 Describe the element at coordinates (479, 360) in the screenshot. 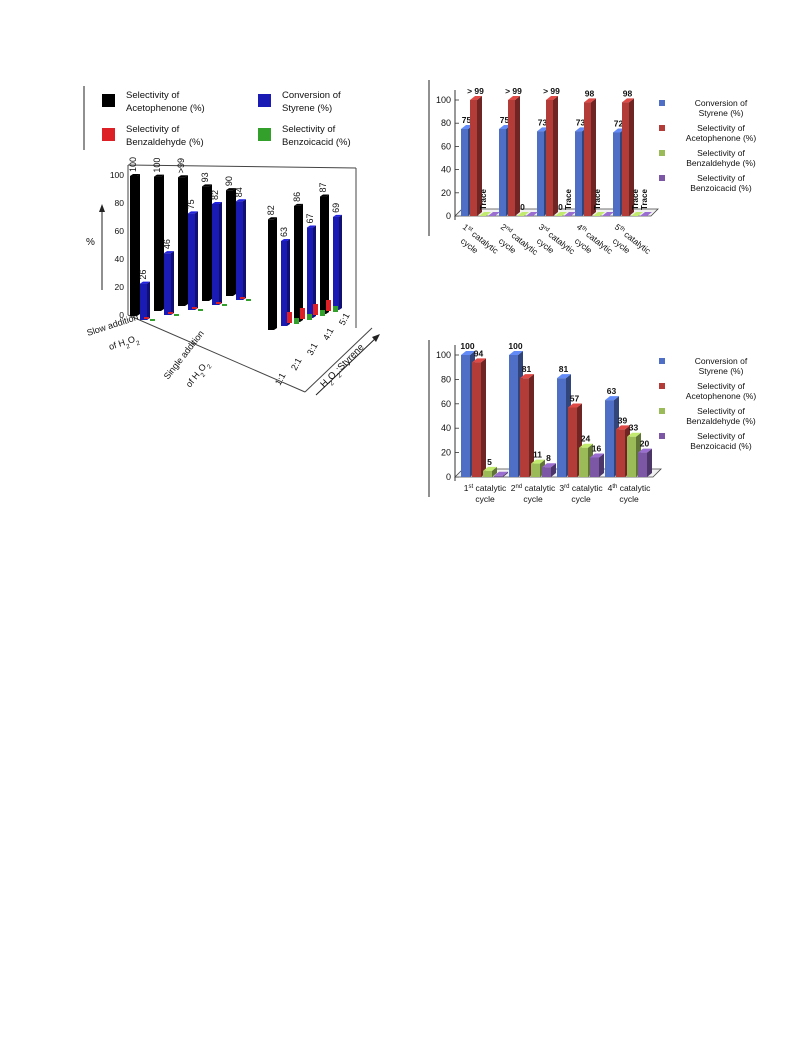

I see `bar-2-s1-g0-top` at that location.